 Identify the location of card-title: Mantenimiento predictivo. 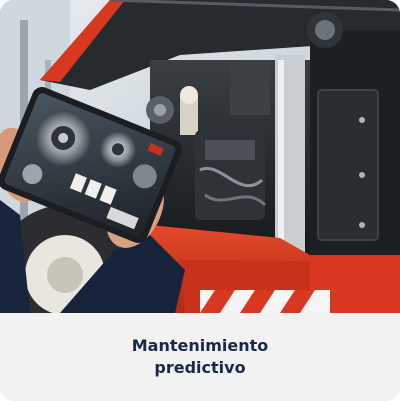
(200, 356).